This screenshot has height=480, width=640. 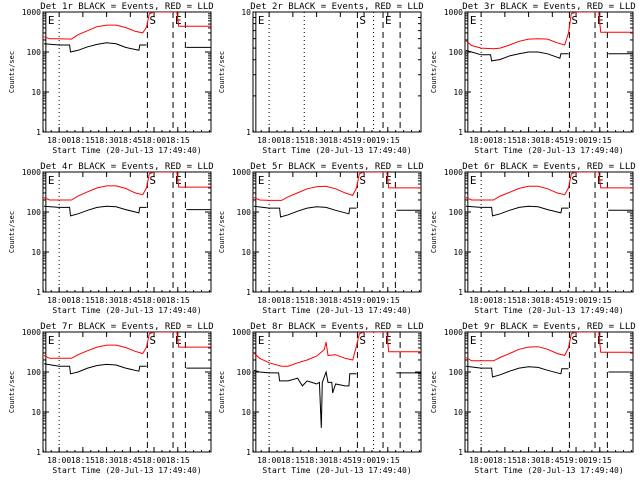 I want to click on panel-title: Det 7r BLACK = Events, RED = LLD, so click(x=126, y=327).